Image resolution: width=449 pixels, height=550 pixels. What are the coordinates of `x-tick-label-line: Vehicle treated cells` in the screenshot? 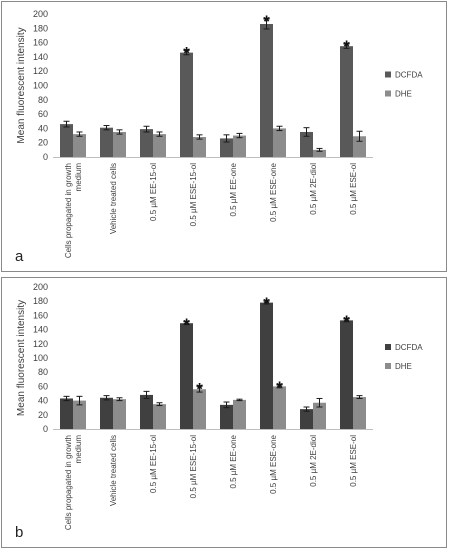 It's located at (113, 470).